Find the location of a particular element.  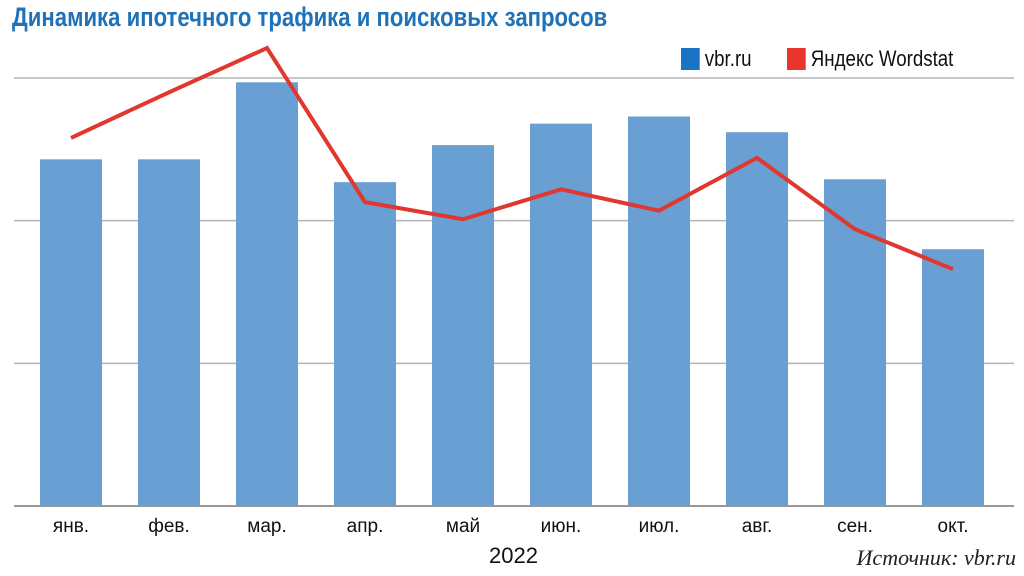

source-note: Источник: vbr.ru is located at coordinates (936, 557).